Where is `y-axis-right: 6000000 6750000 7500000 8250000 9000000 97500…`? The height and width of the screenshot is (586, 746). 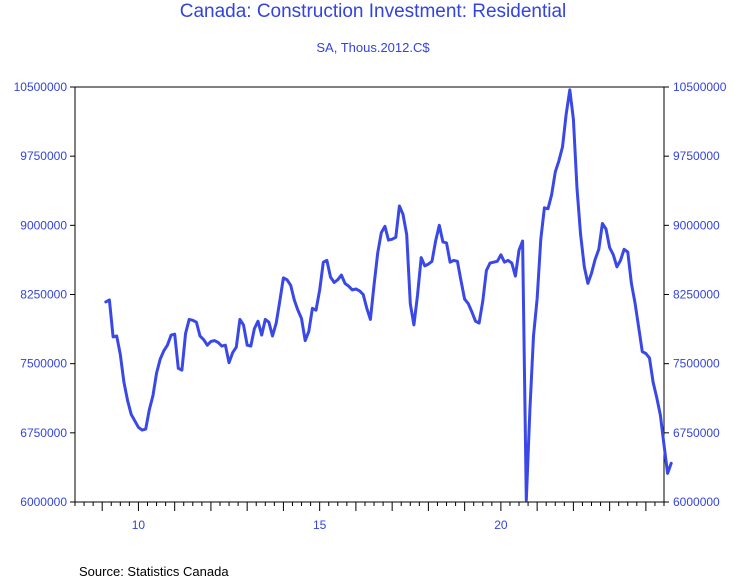
y-axis-right: 6000000 6750000 7500000 8250000 9000000 97500… is located at coordinates (695, 294).